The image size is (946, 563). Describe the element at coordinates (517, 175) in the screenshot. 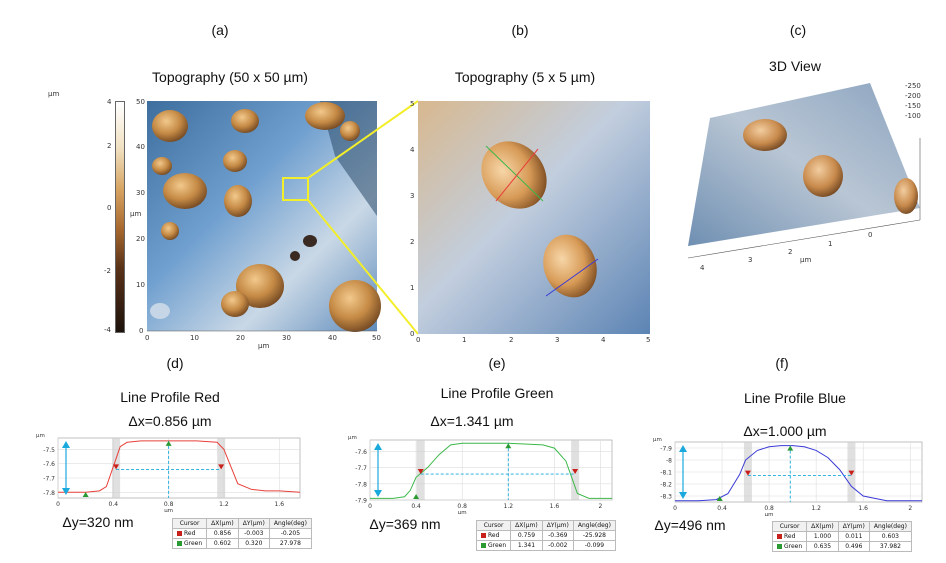

I see `profile-line-red` at that location.